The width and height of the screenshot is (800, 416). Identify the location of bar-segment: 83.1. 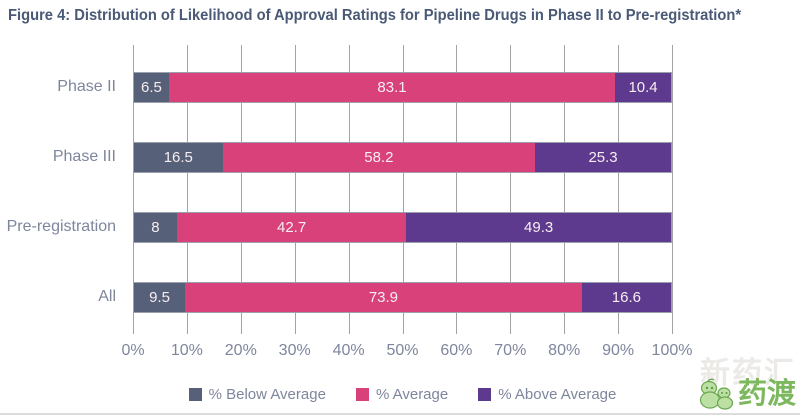
(392, 87).